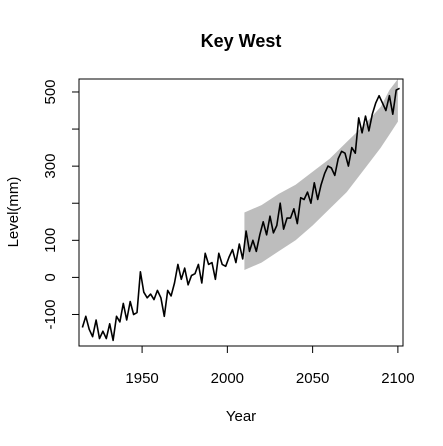 This screenshot has width=443, height=446. What do you see at coordinates (50, 166) in the screenshot?
I see `y-tick-label: 300` at bounding box center [50, 166].